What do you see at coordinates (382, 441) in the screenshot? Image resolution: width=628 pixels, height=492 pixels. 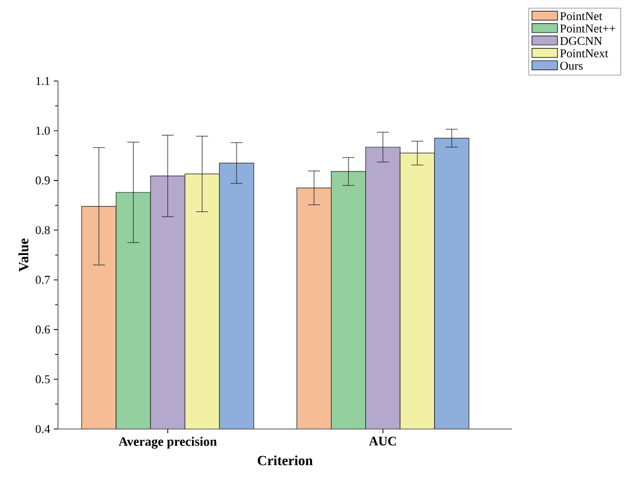 I see `x-tick-label: AUC` at bounding box center [382, 441].